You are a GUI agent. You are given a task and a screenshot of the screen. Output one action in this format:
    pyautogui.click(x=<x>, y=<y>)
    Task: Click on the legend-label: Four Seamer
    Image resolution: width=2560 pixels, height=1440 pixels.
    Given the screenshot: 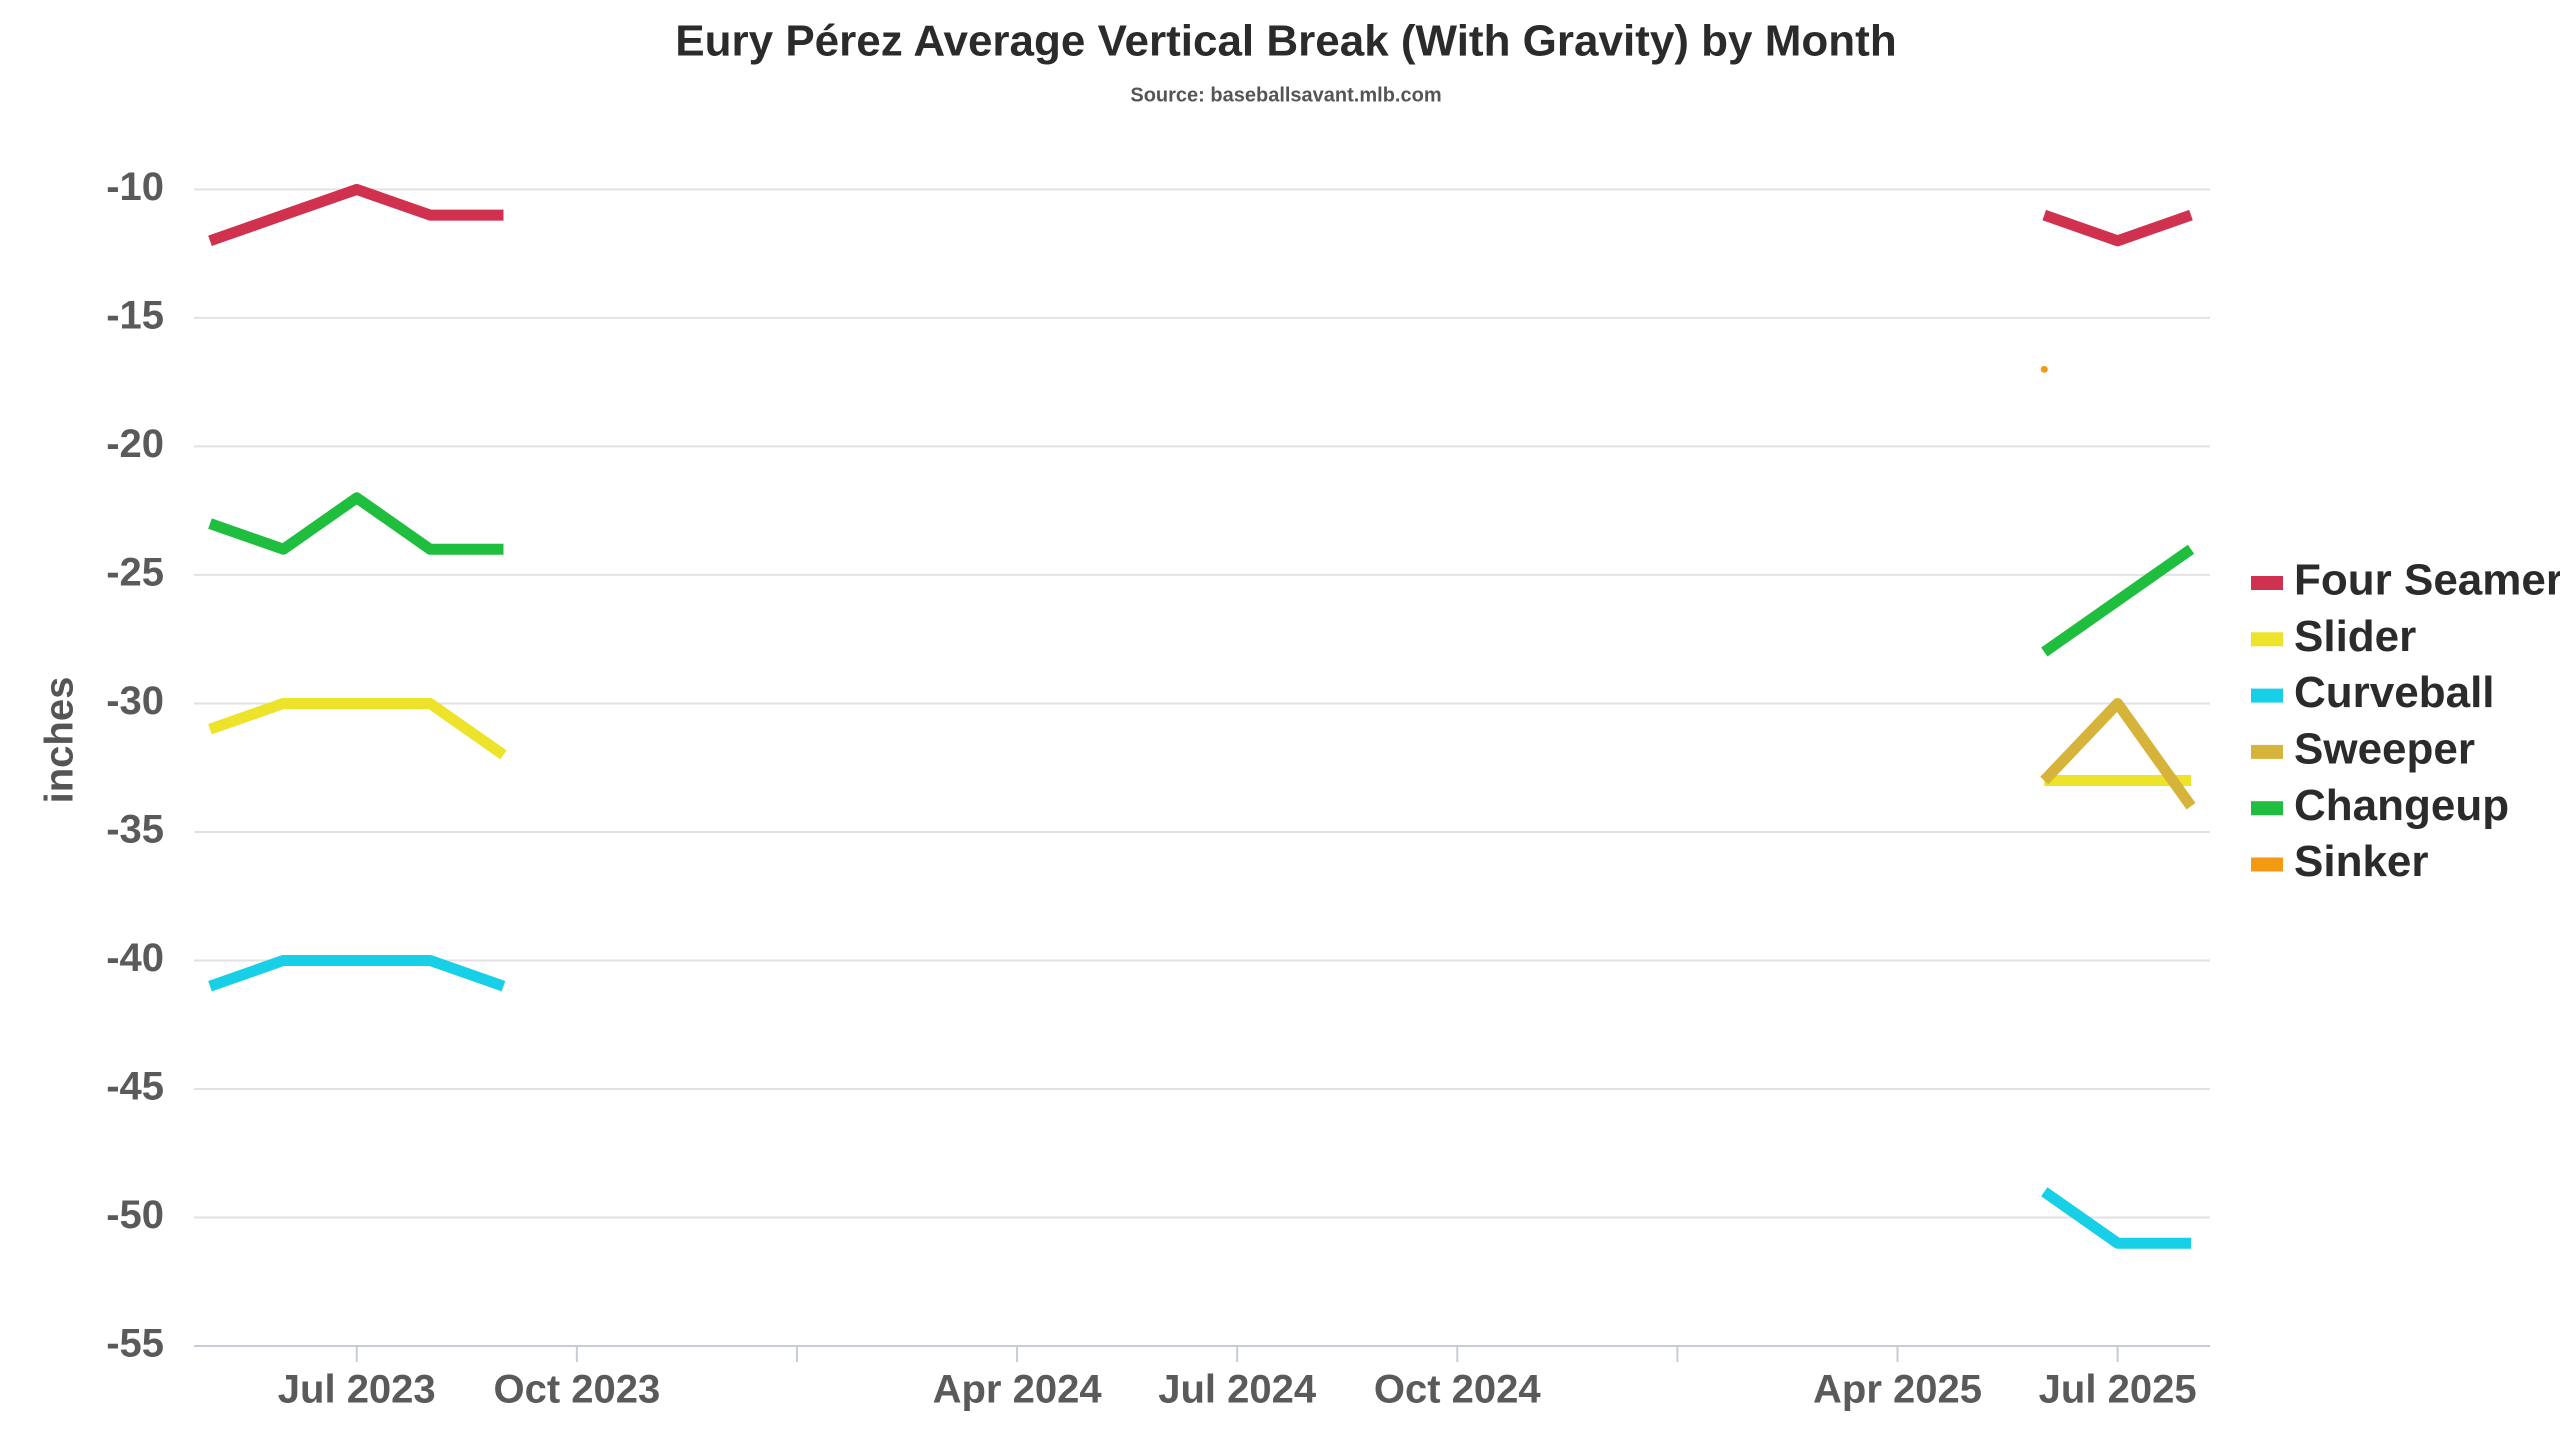 What is the action you would take?
    pyautogui.click(x=2427, y=580)
    